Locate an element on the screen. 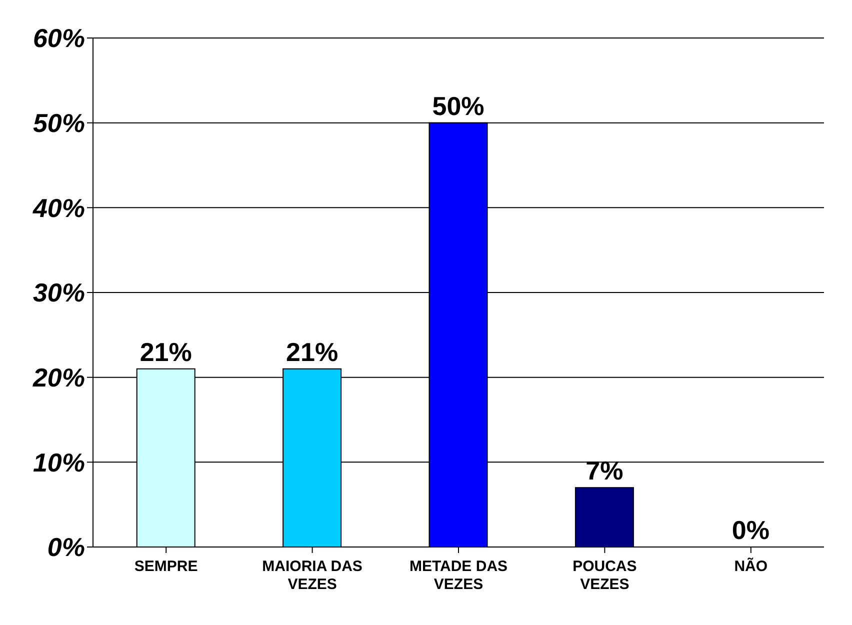  x-tick-label: NÃO is located at coordinates (751, 566).